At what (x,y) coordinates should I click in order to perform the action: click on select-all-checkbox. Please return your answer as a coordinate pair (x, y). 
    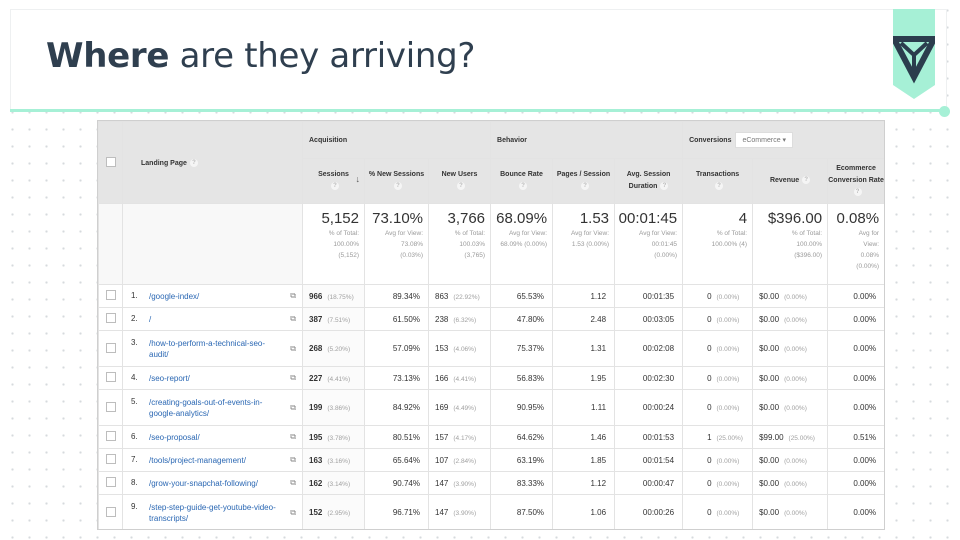
    Looking at the image, I should click on (110, 161).